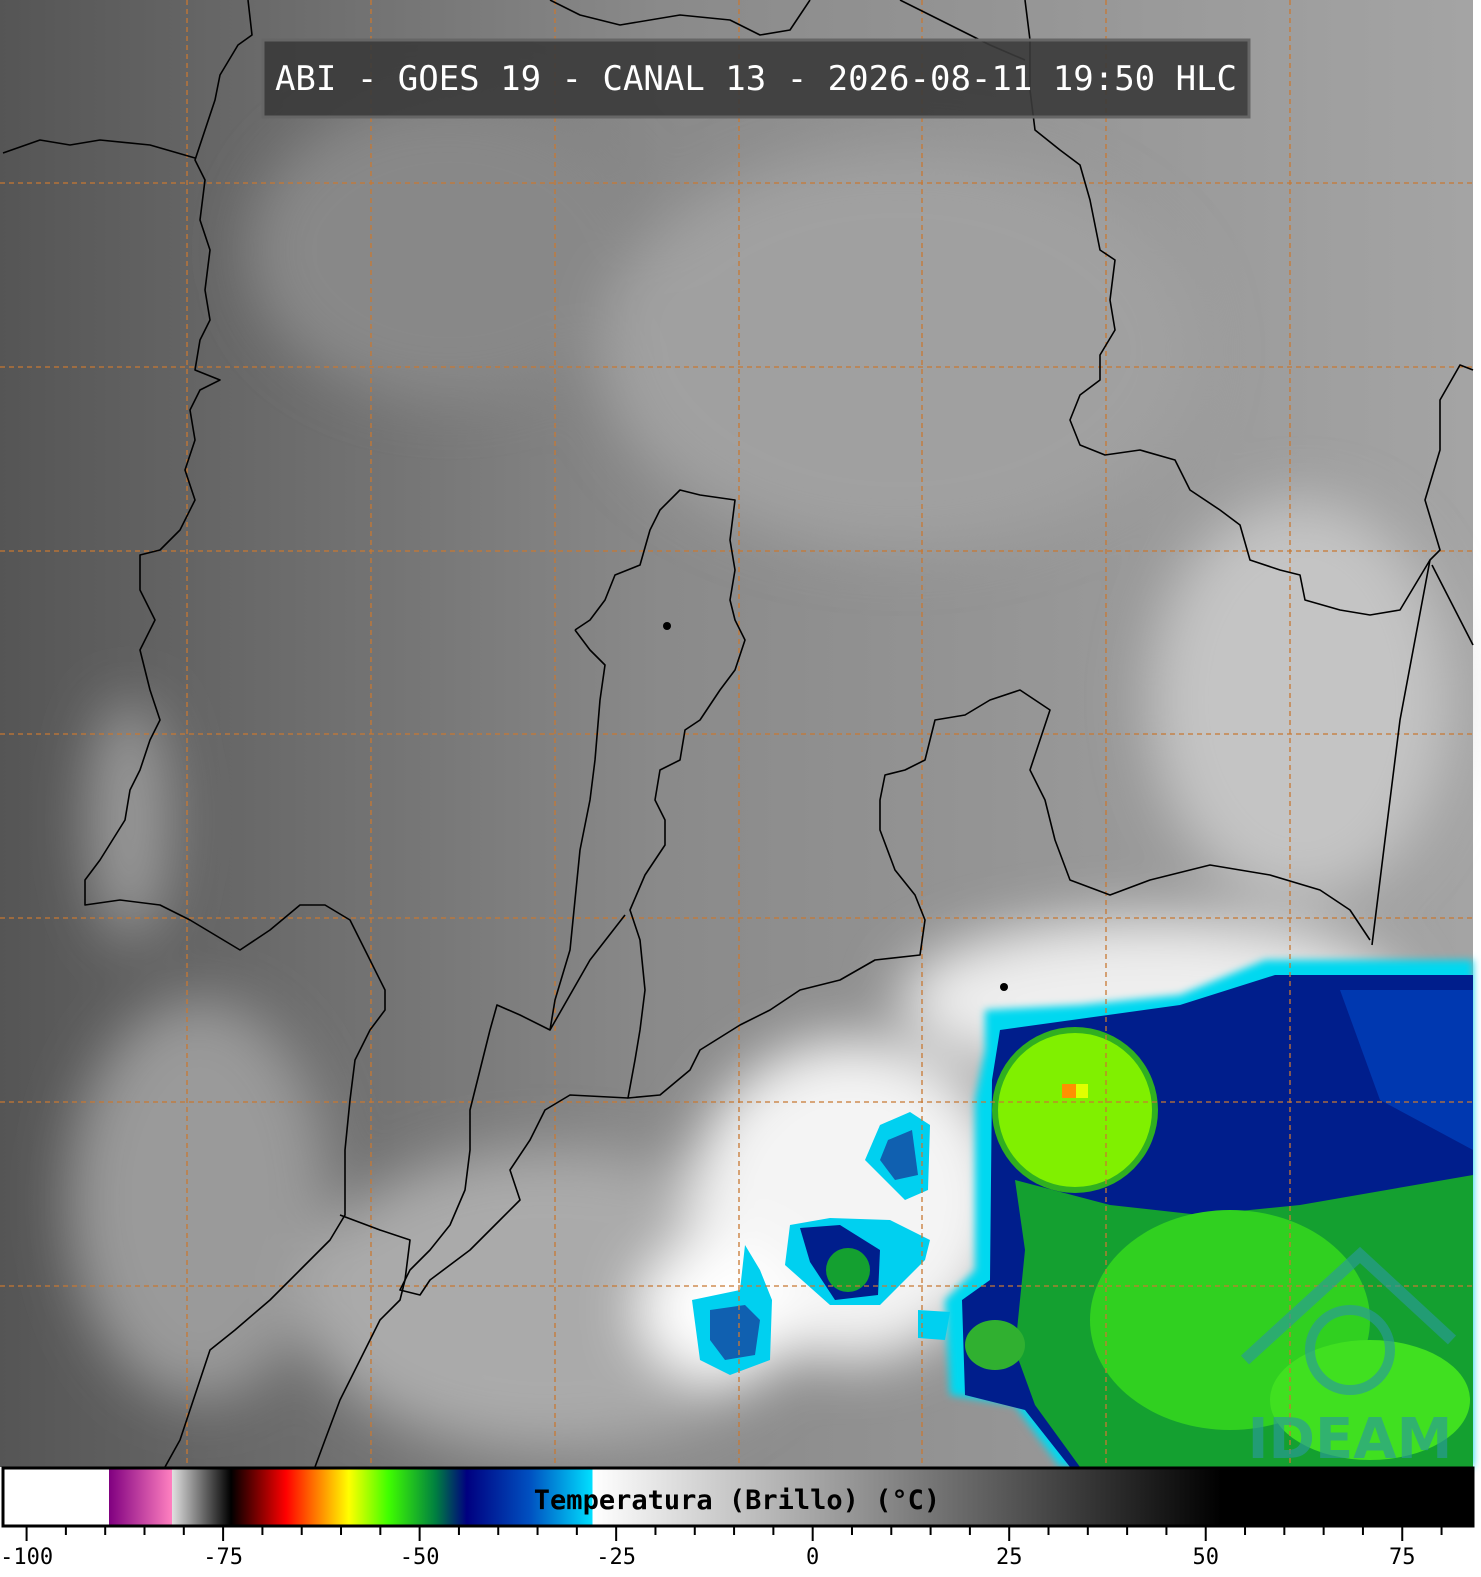 This screenshot has height=1577, width=1481. I want to click on tick-label: 50, so click(1205, 1557).